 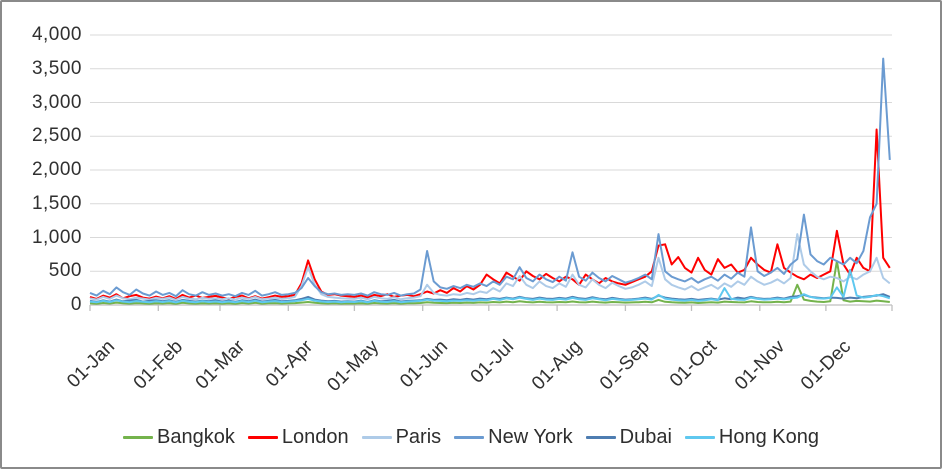 What do you see at coordinates (65, 271) in the screenshot?
I see `y-axis-label: 500` at bounding box center [65, 271].